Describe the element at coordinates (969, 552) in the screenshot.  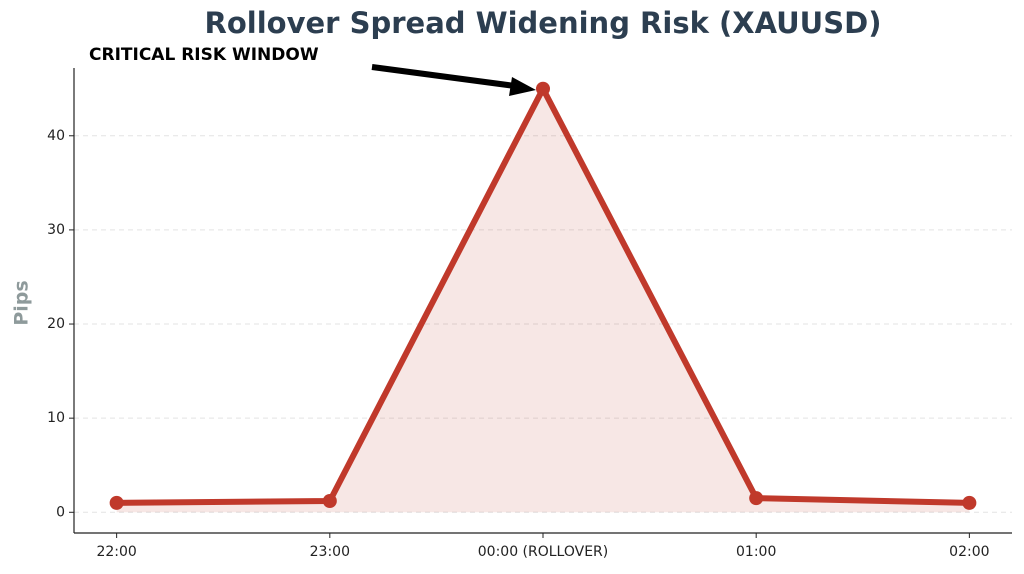
I see `x-tick-label: 02:00` at that location.